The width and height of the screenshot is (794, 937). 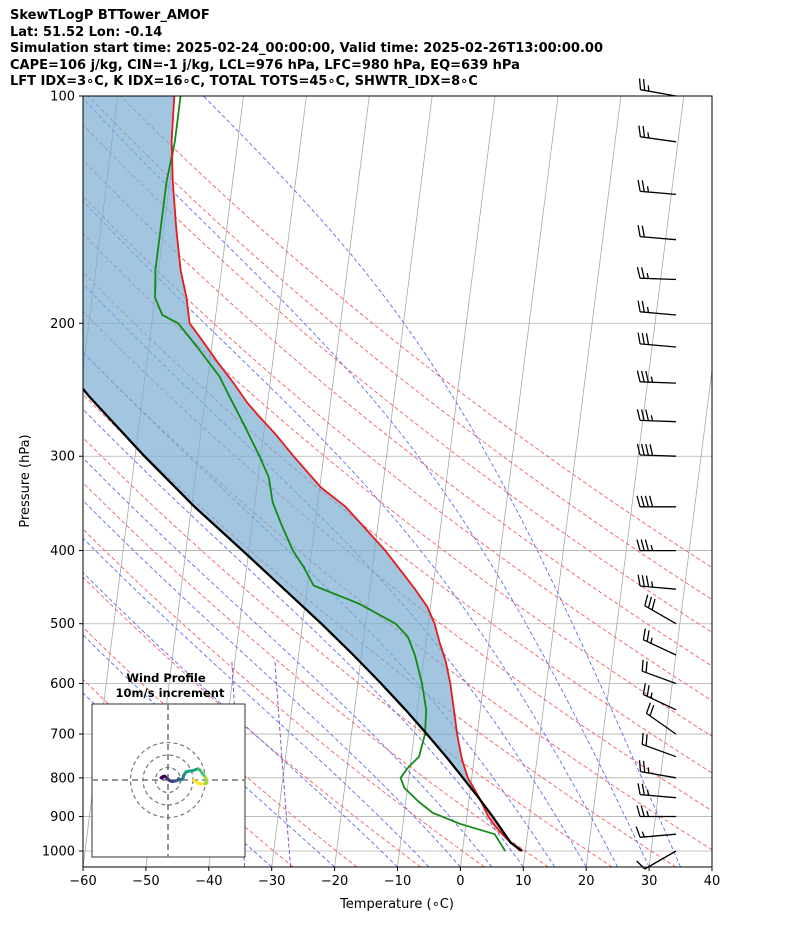 What do you see at coordinates (82, 881) in the screenshot?
I see `x-tick-label: −60` at bounding box center [82, 881].